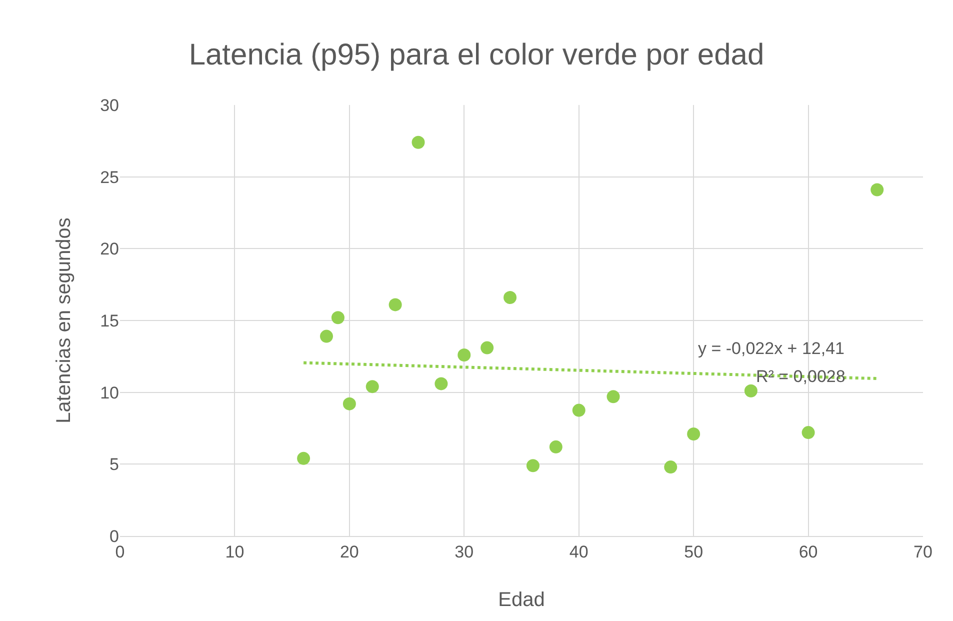 This screenshot has height=621, width=953. Describe the element at coordinates (109, 249) in the screenshot. I see `y-tick-label: 20` at that location.